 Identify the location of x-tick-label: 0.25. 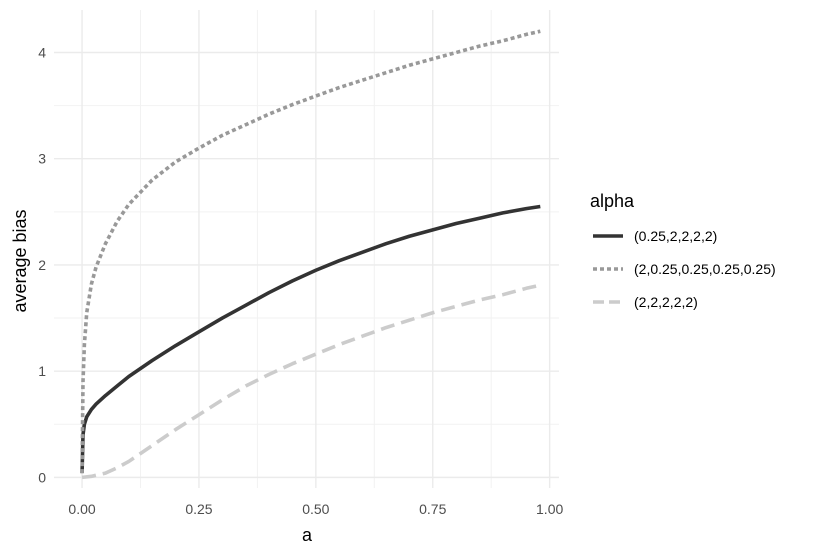
(198, 509).